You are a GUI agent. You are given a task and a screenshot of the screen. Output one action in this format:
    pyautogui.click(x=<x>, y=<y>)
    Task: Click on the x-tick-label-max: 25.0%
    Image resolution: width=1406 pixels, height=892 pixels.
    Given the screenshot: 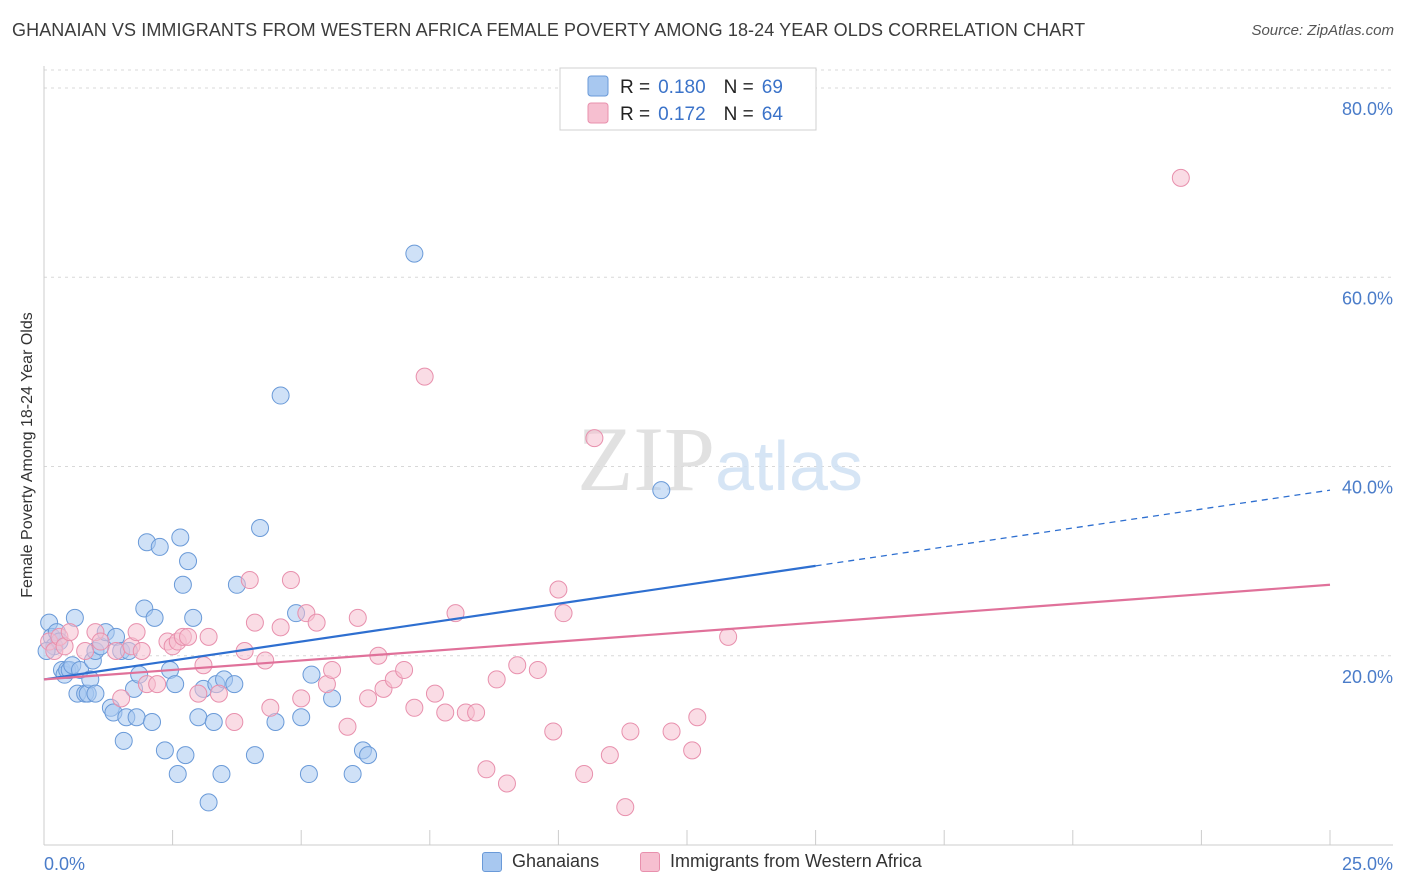 What is the action you would take?
    pyautogui.click(x=1367, y=864)
    